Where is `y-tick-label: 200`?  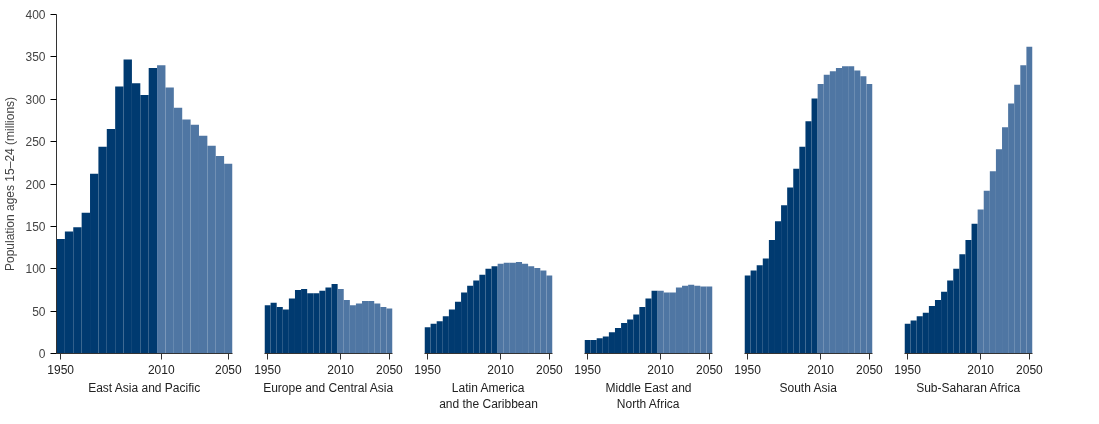 y-tick-label: 200 is located at coordinates (35, 184).